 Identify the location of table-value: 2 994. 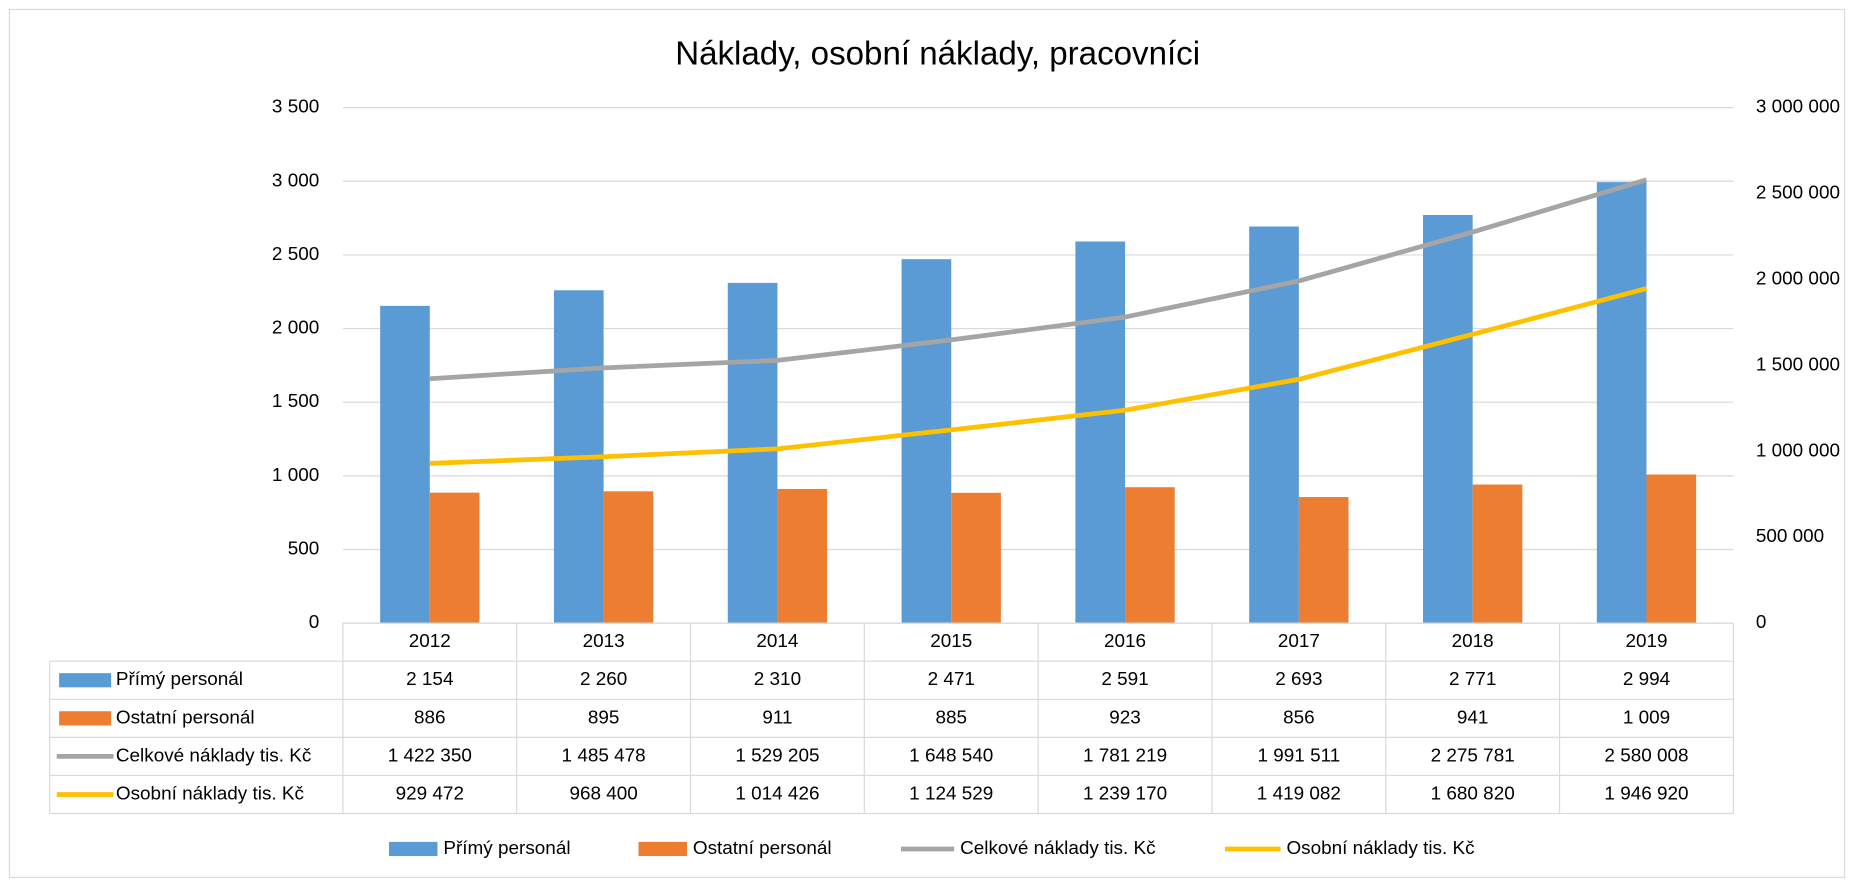
(1646, 679).